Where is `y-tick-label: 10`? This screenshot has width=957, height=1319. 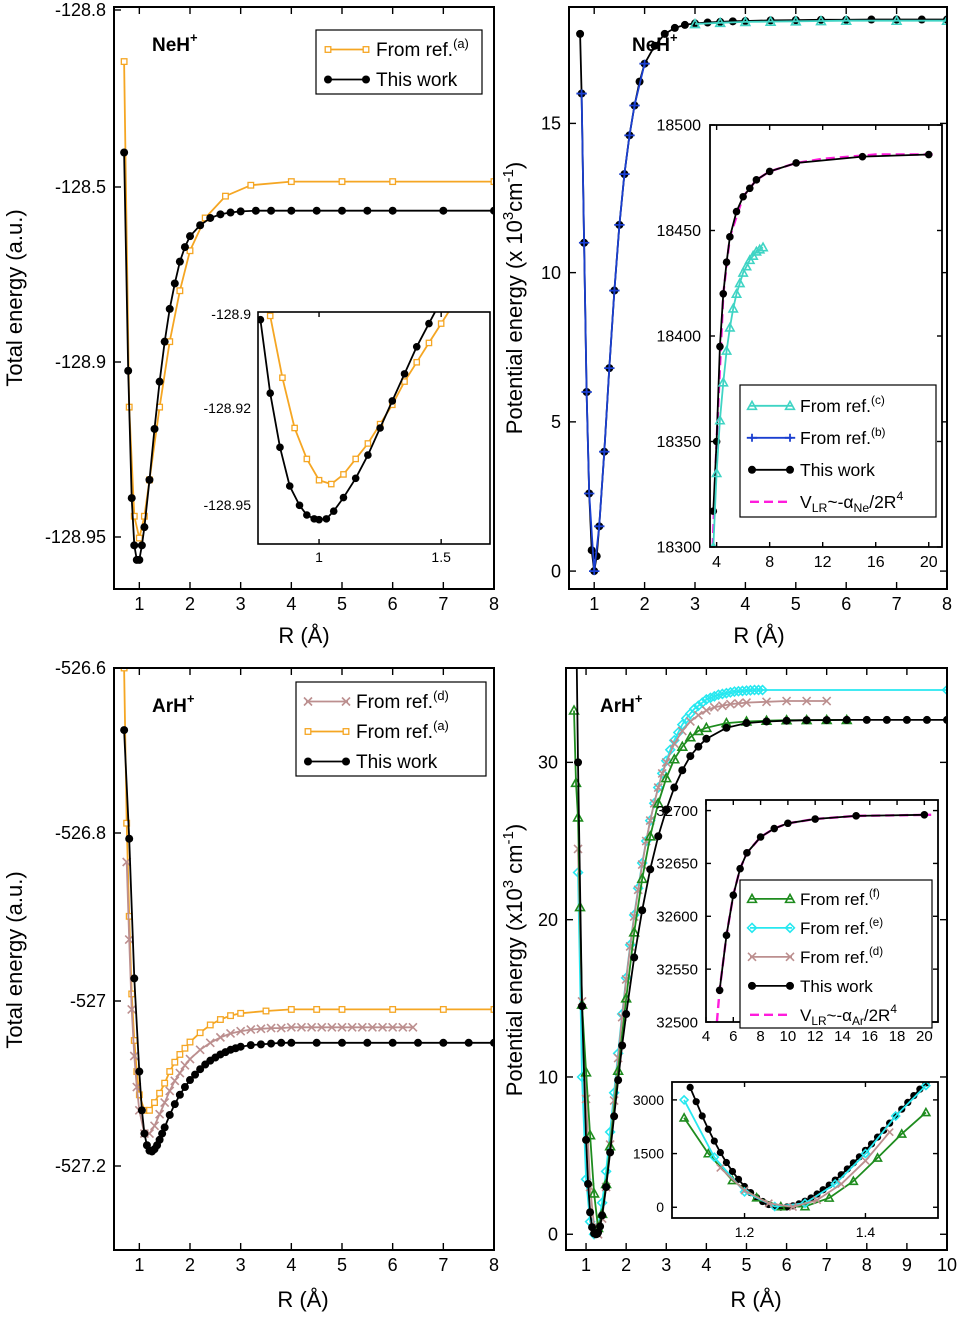 y-tick-label: 10 is located at coordinates (551, 273).